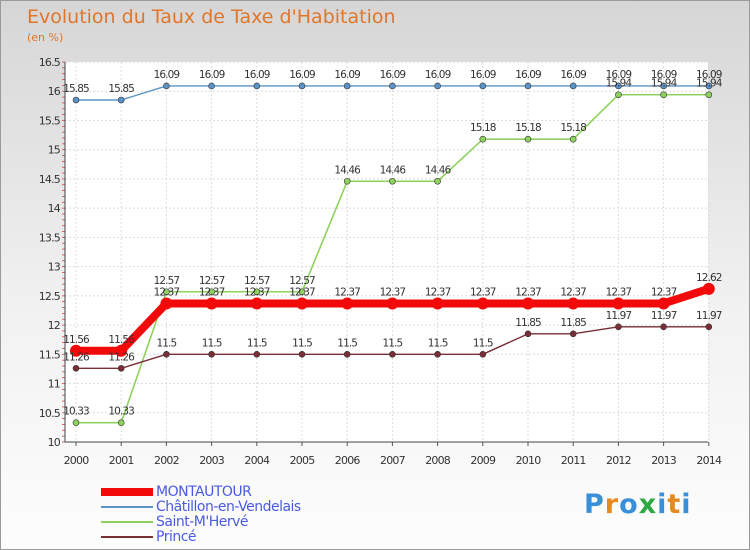 The image size is (750, 550). I want to click on x-tick-label: 2010, so click(529, 460).